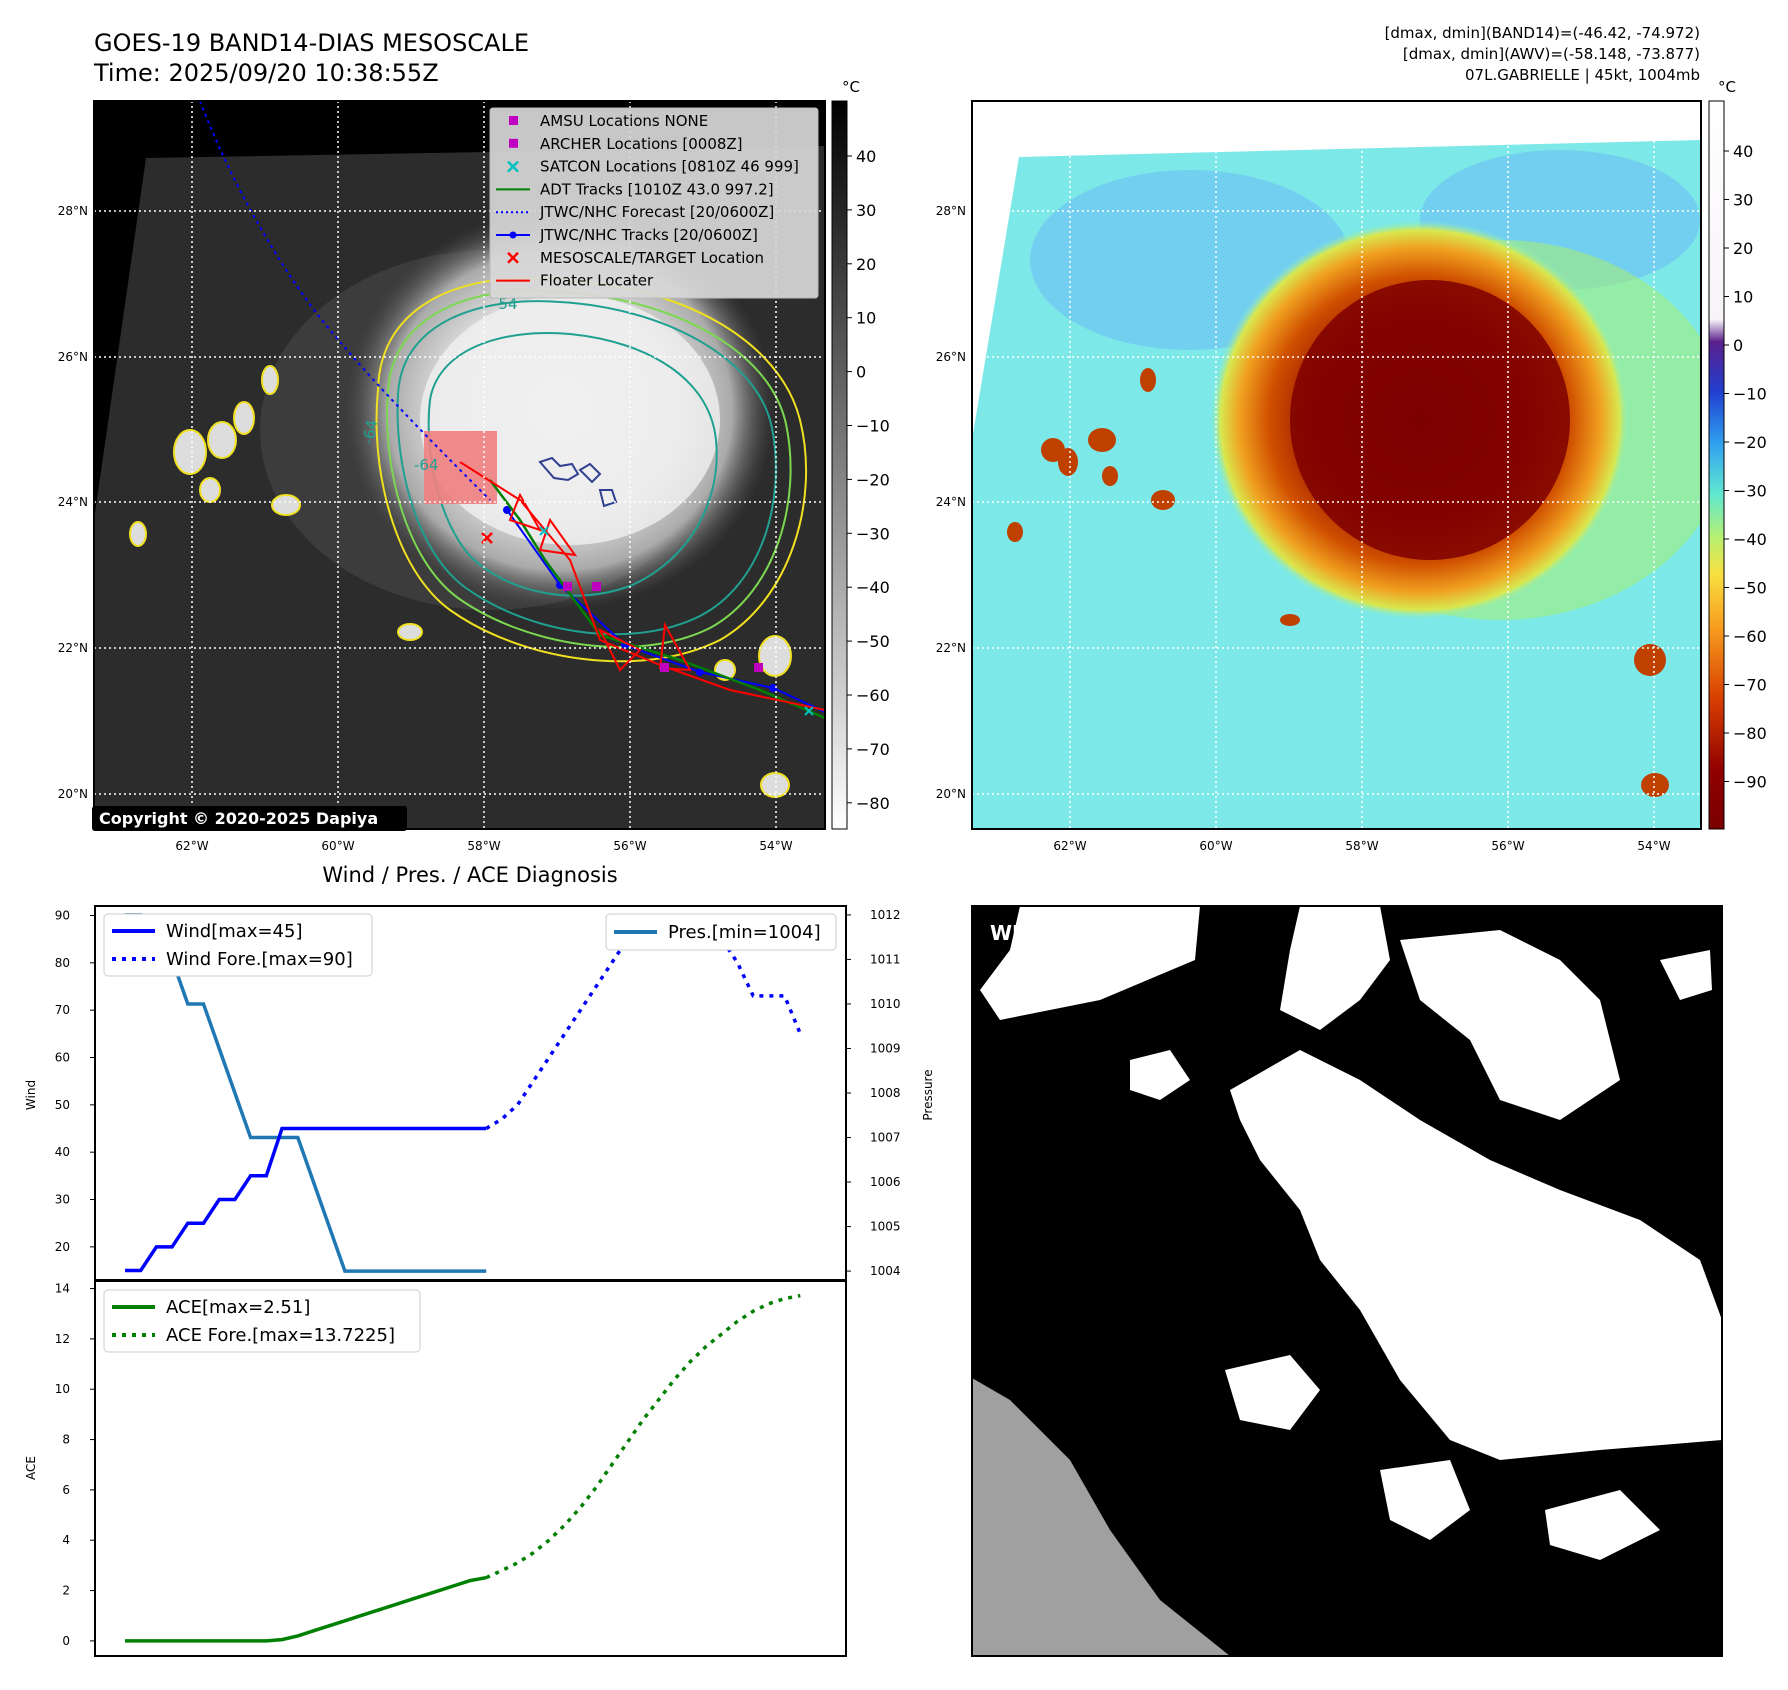 The image size is (1788, 1690). Describe the element at coordinates (775, 846) in the screenshot. I see `lon-tick: 54°W` at that location.